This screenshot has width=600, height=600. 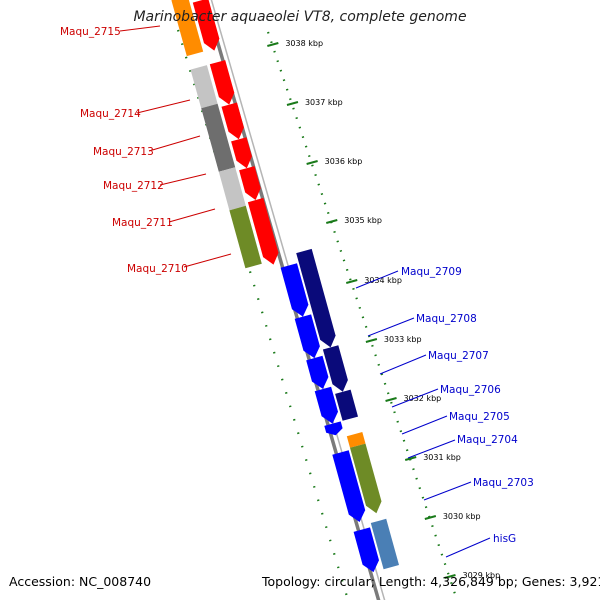 What do you see at coordinates (304, 43) in the screenshot?
I see `scale-label: 3038 kbp` at bounding box center [304, 43].